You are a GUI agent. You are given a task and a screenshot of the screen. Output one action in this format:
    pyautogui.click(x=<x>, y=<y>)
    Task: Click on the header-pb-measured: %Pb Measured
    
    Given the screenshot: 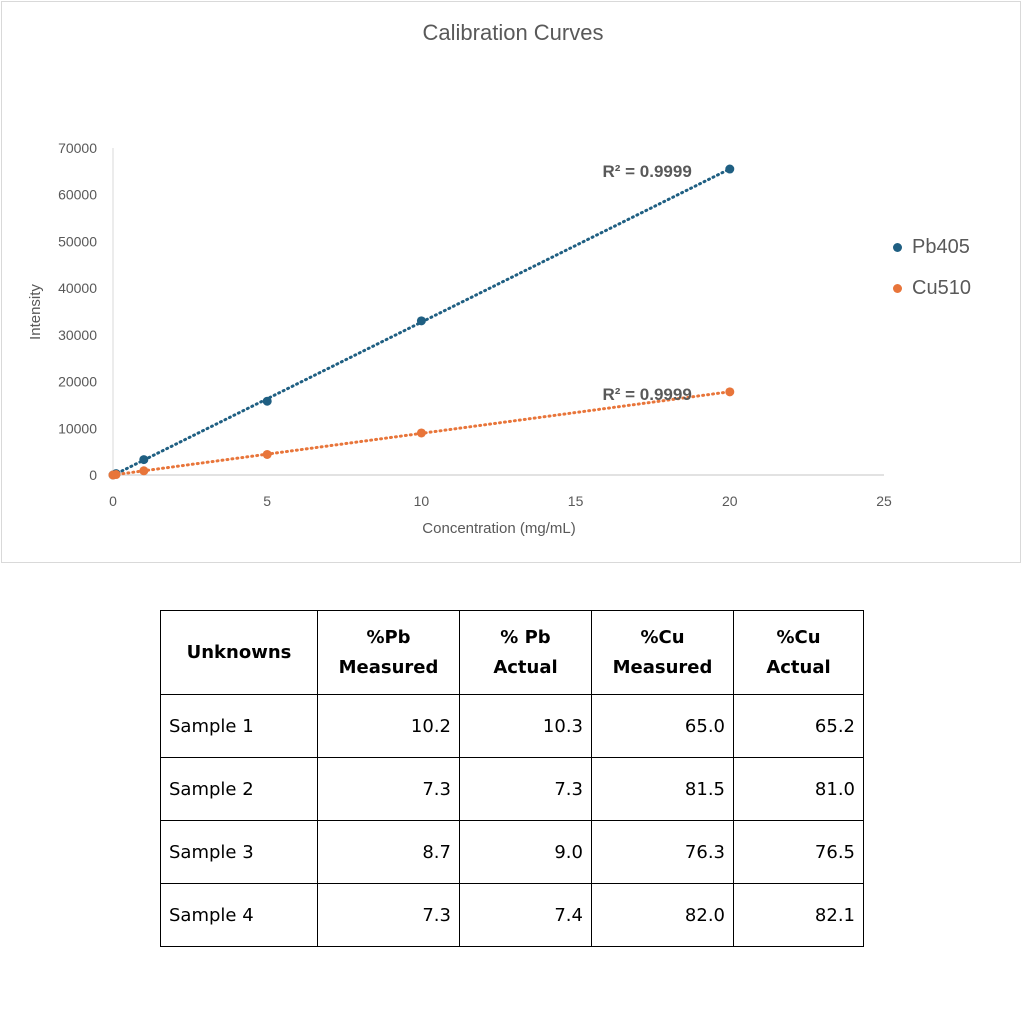 What is the action you would take?
    pyautogui.click(x=388, y=652)
    